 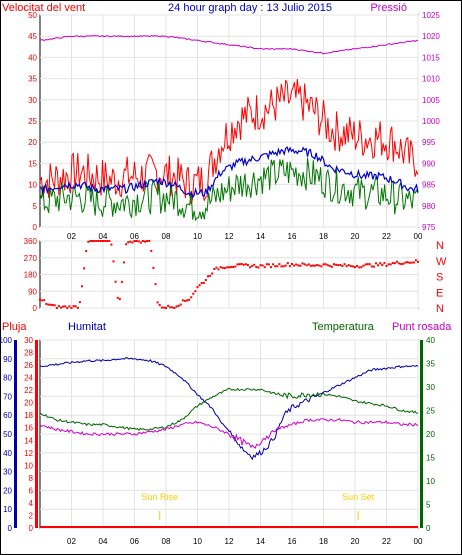 What do you see at coordinates (31, 503) in the screenshot?
I see `rain-tick-label: 4` at bounding box center [31, 503].